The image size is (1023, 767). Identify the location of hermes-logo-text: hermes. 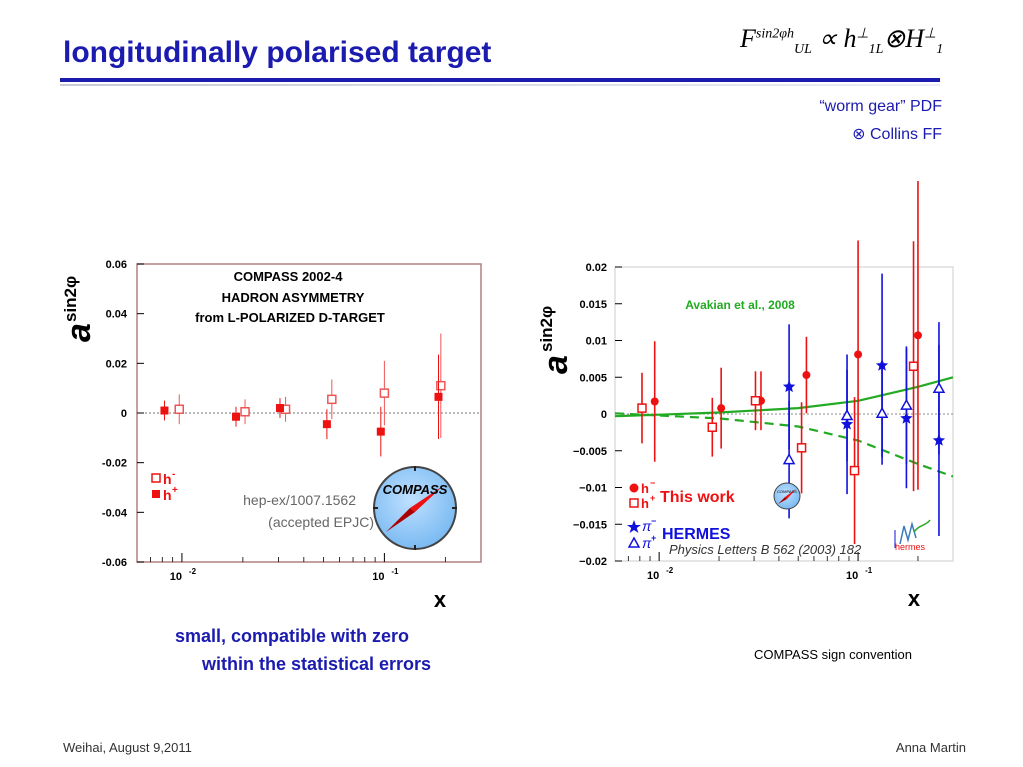
(910, 547).